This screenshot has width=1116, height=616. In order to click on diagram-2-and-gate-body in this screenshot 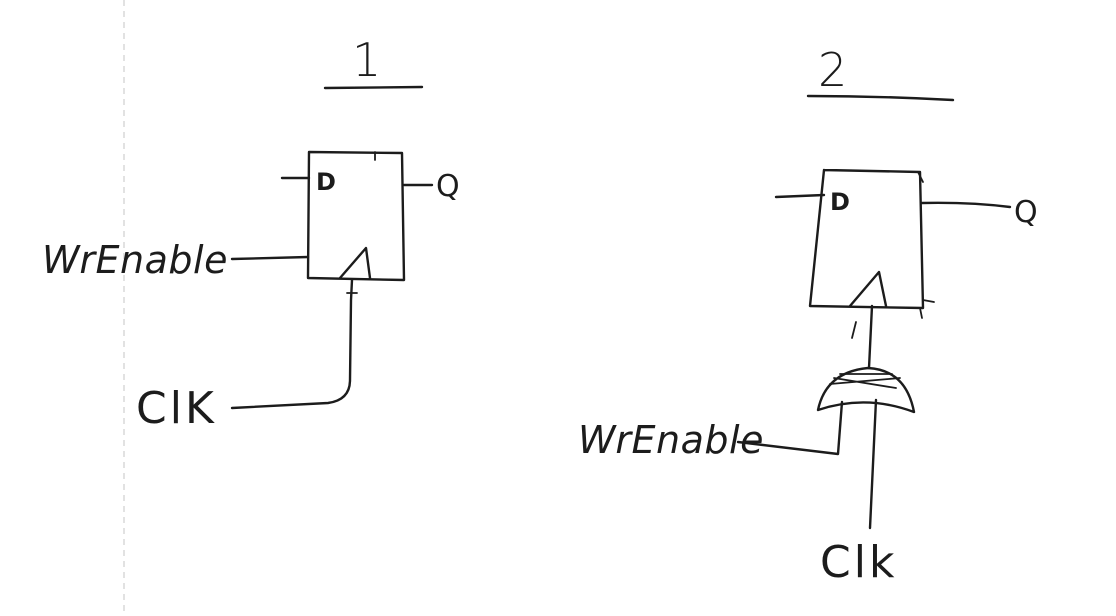, I will do `click(866, 390)`.